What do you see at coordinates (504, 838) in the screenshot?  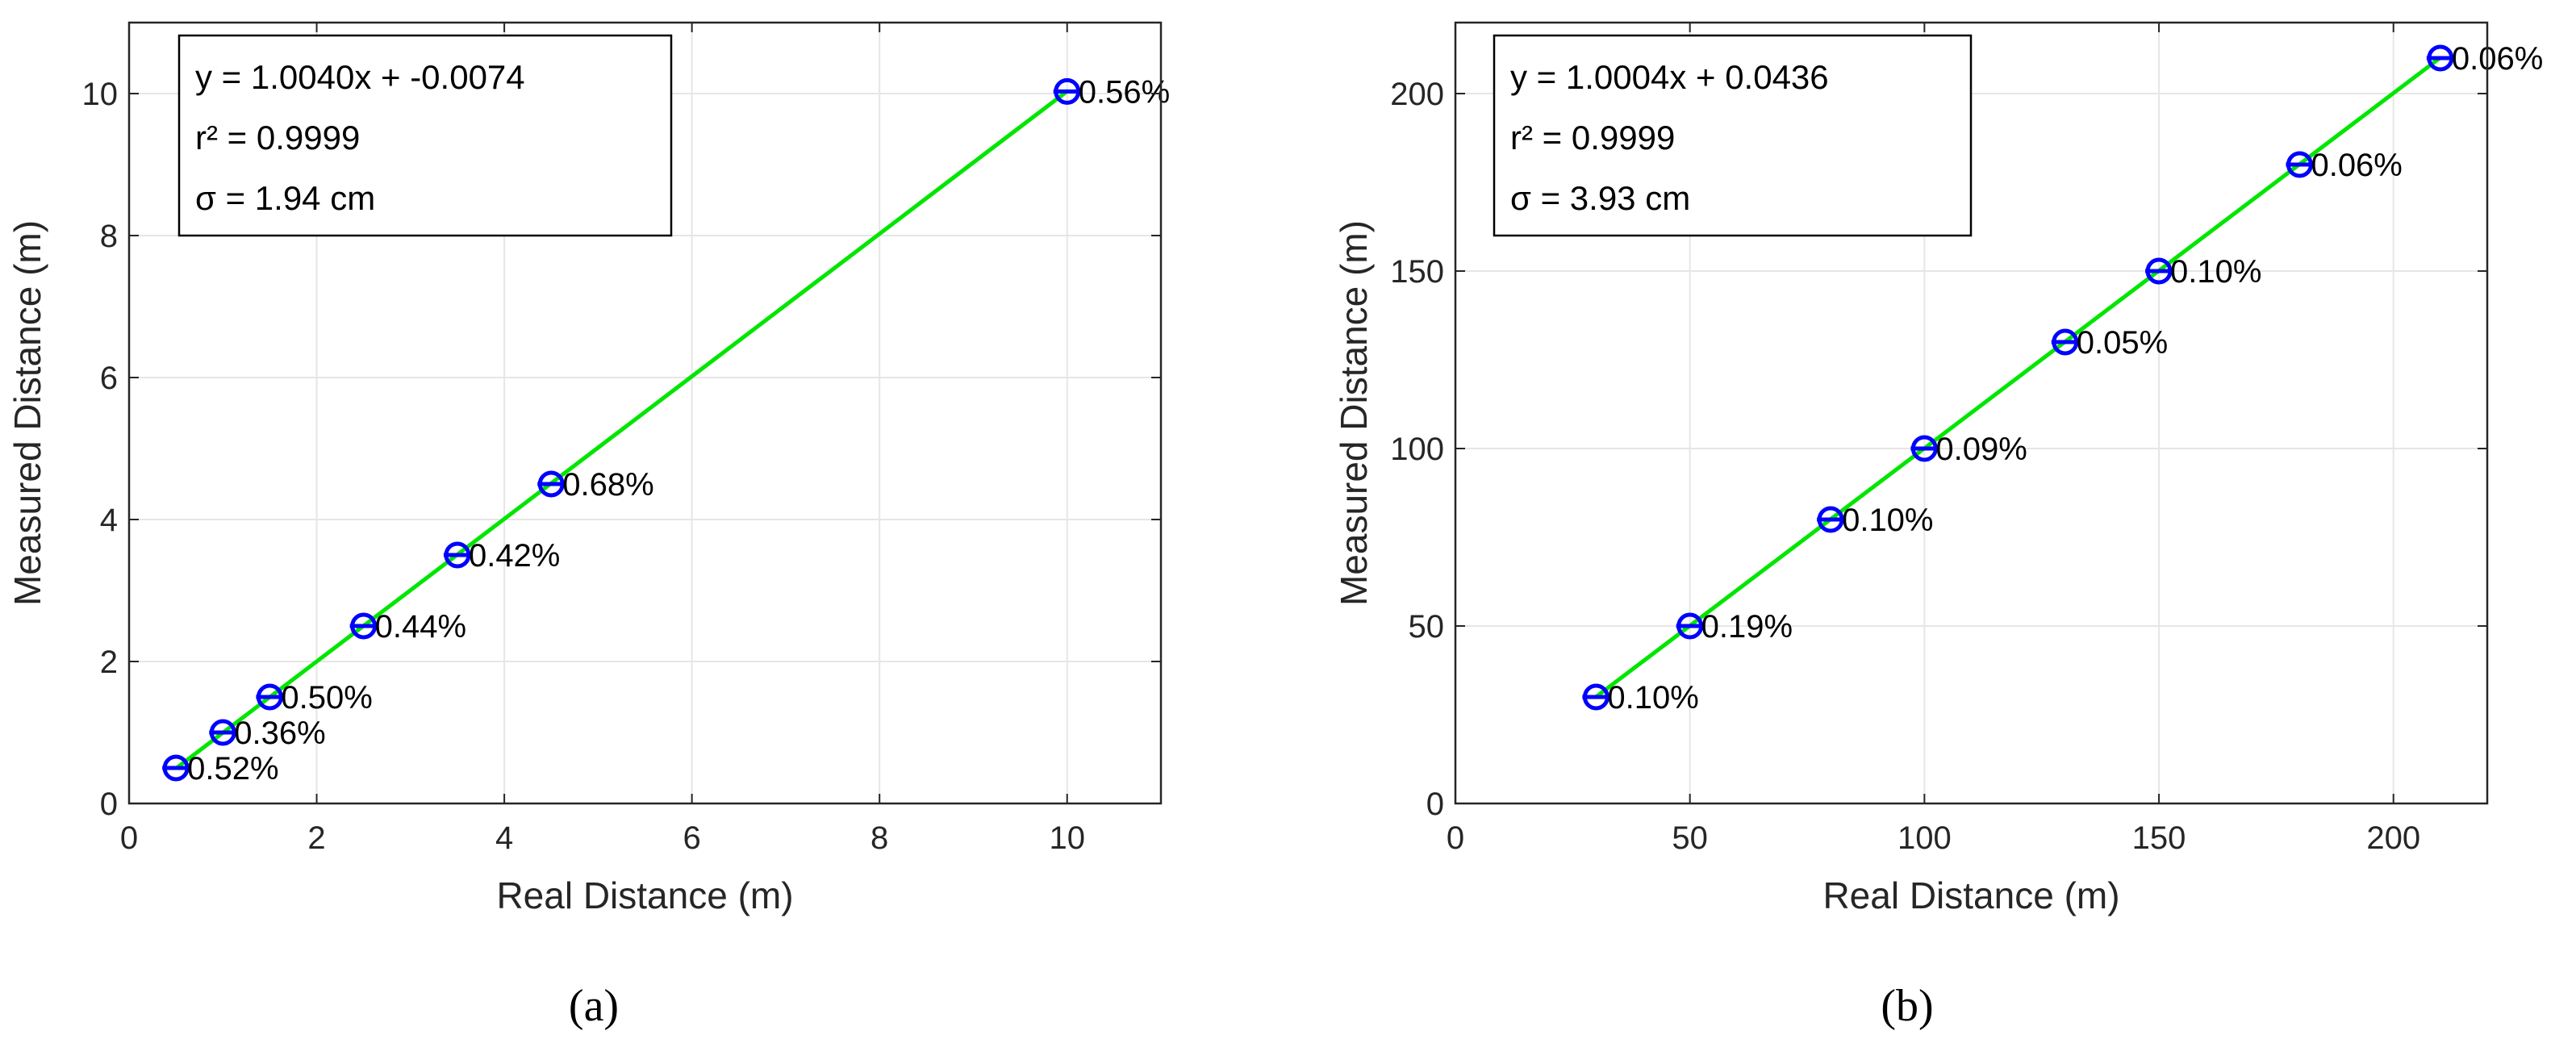 I see `x-tick-label: 4` at bounding box center [504, 838].